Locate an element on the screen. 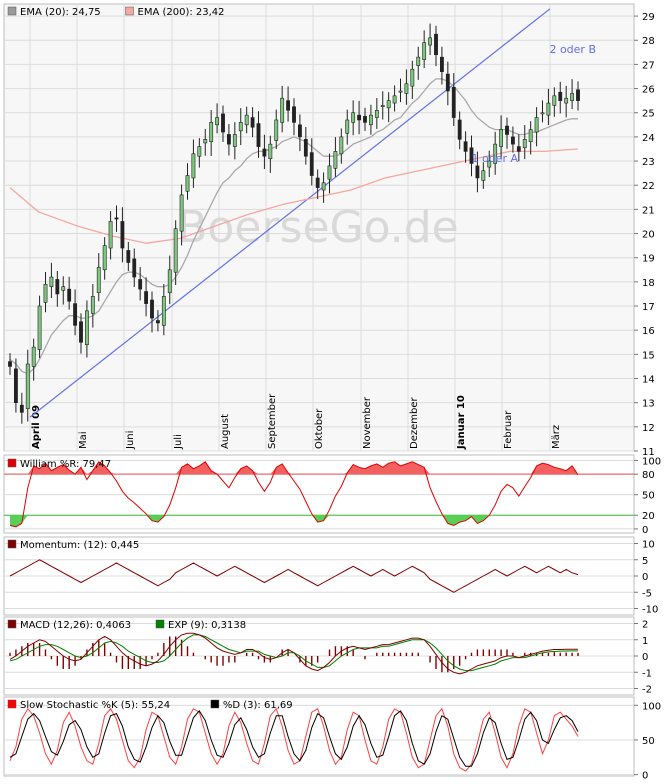 The width and height of the screenshot is (668, 784). macd-y-axis: -2 -1 0 1 2 is located at coordinates (643, 658).